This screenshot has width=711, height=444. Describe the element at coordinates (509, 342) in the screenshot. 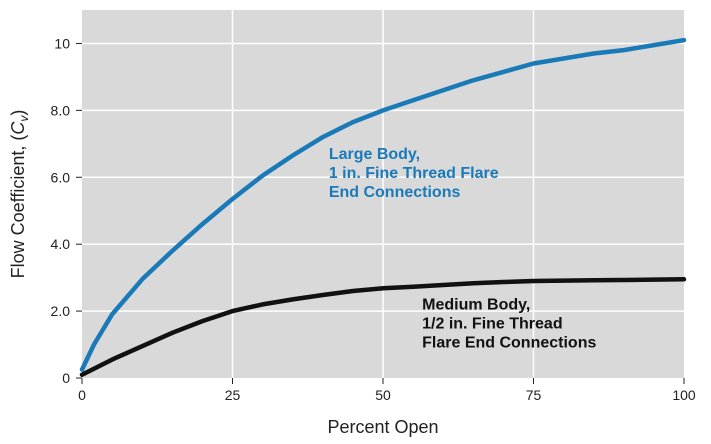

I see `annotation-line: Flare End Connections` at that location.